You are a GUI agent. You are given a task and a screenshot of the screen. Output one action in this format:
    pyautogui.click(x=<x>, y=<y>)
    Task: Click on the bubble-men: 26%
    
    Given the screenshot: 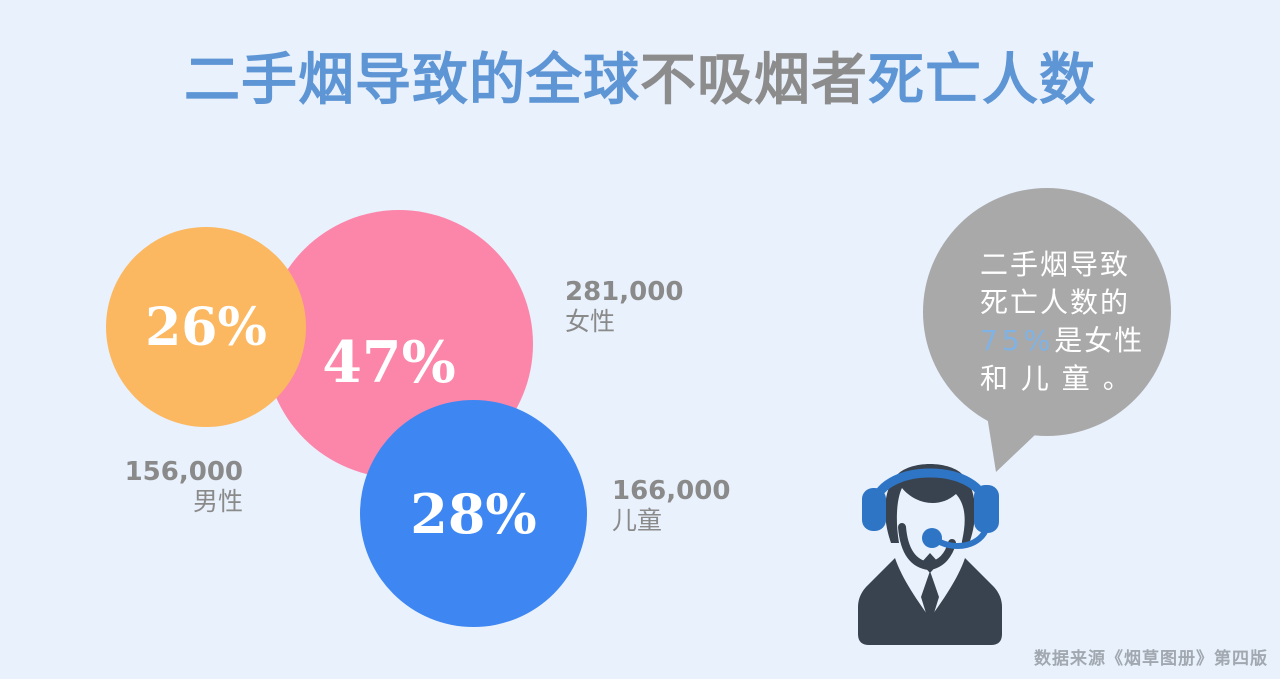 What is the action you would take?
    pyautogui.click(x=206, y=327)
    